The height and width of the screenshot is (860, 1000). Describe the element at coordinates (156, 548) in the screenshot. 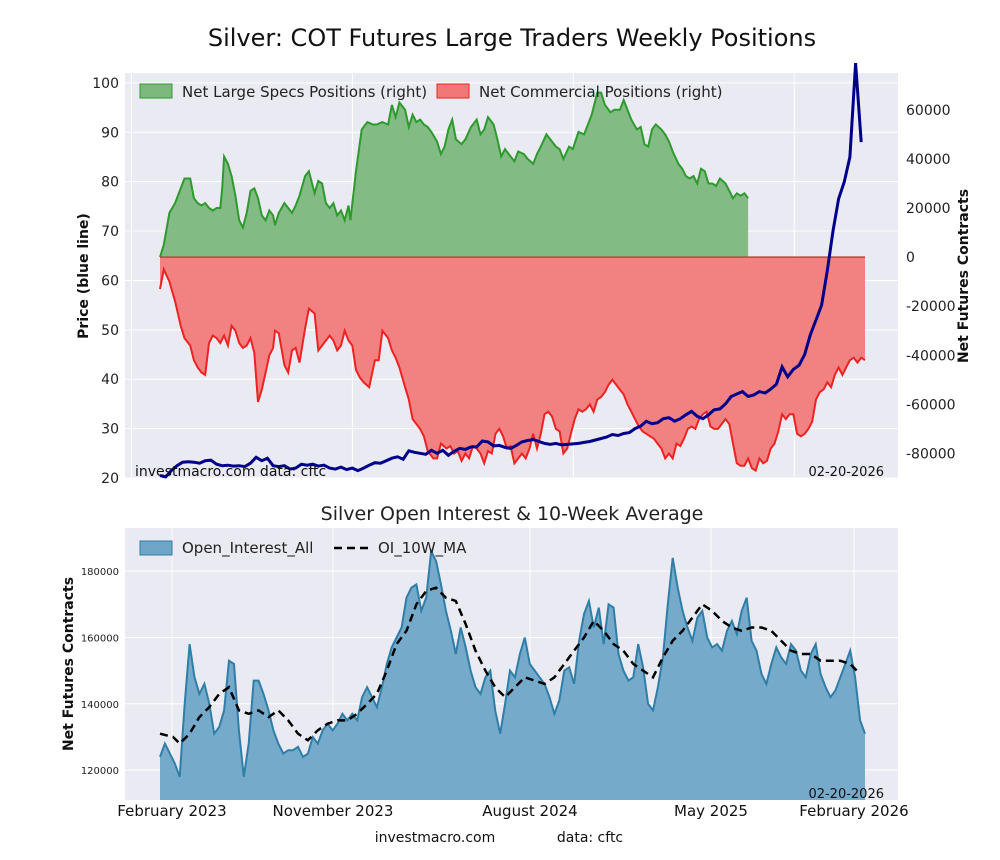

I see `legend-oi-swatch` at that location.